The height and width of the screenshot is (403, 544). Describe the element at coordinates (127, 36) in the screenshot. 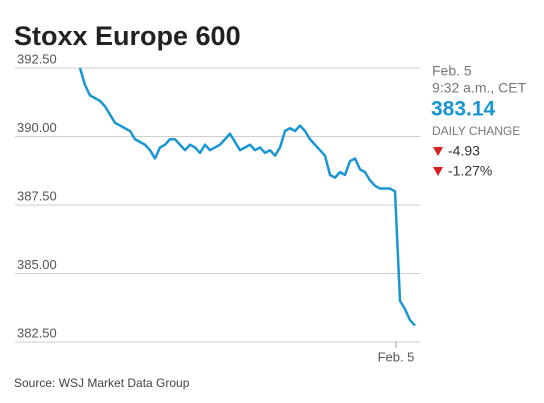

I see `chart-title: Stoxx Europe 600` at that location.